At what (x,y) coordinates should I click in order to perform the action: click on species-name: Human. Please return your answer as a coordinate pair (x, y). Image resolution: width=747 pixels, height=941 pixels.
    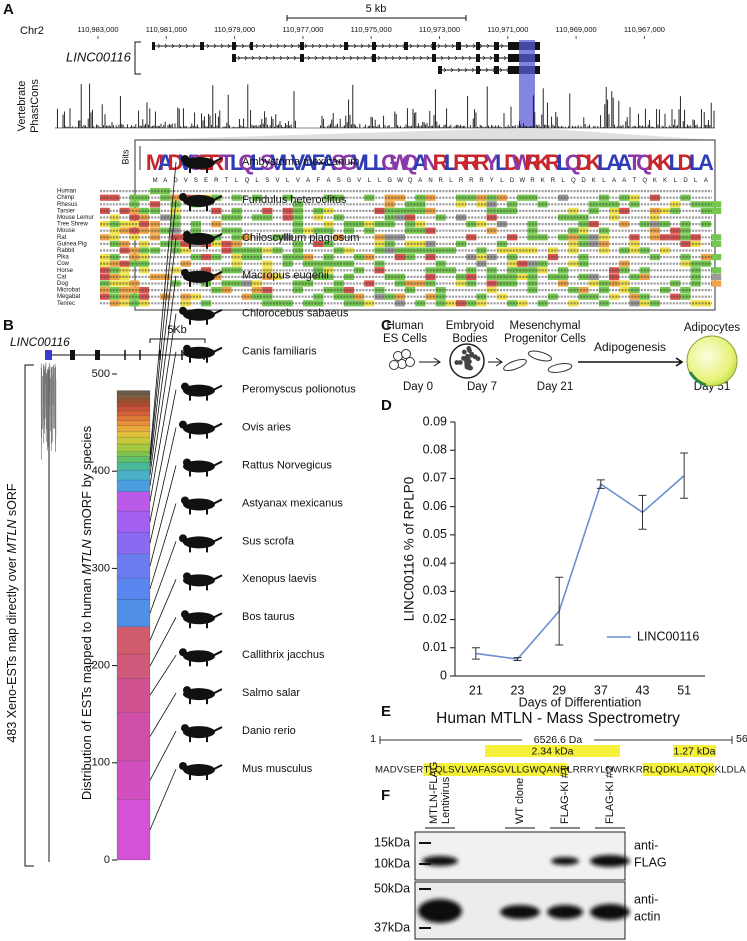
    Looking at the image, I should click on (66, 192).